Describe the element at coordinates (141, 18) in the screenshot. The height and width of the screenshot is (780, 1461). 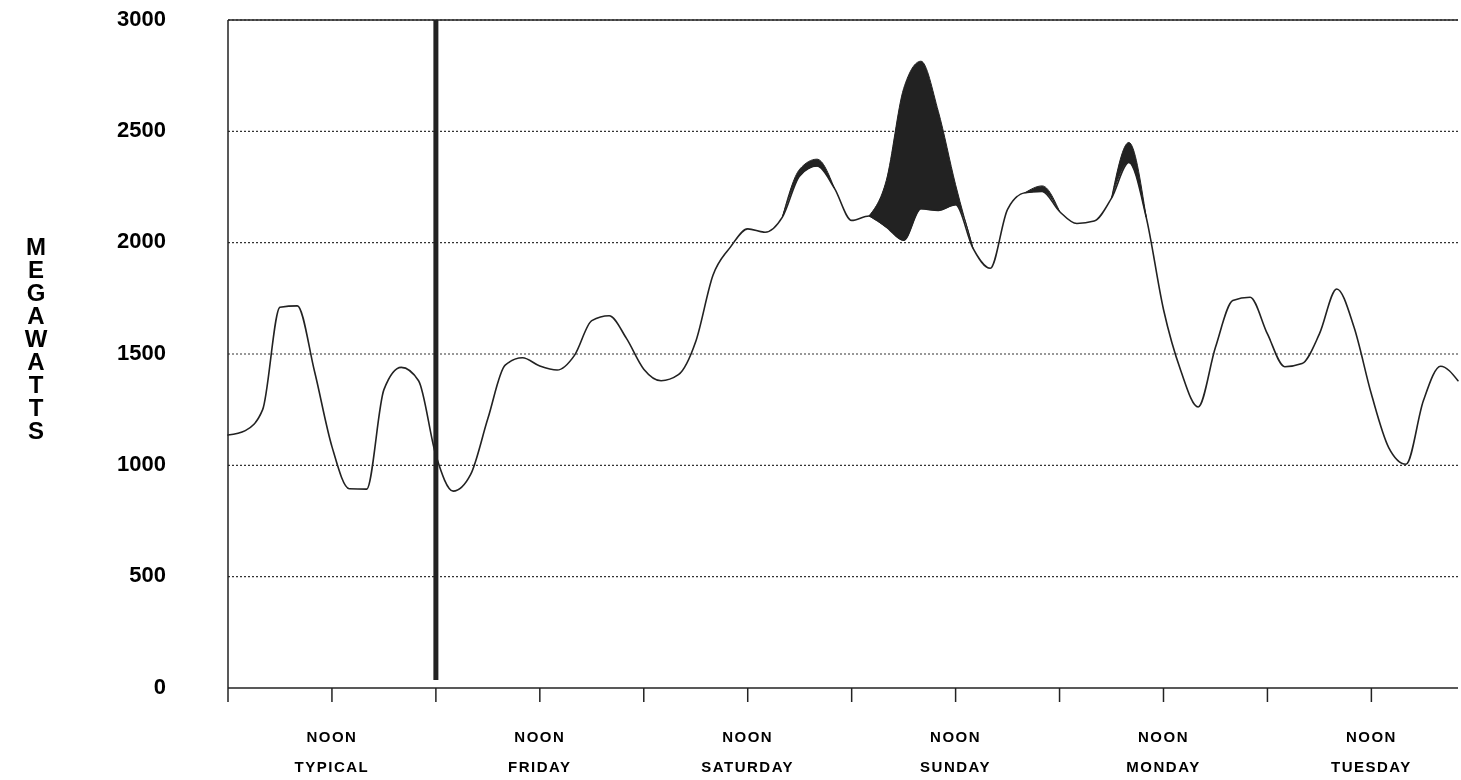
I see `y-tick-label: 3000` at that location.